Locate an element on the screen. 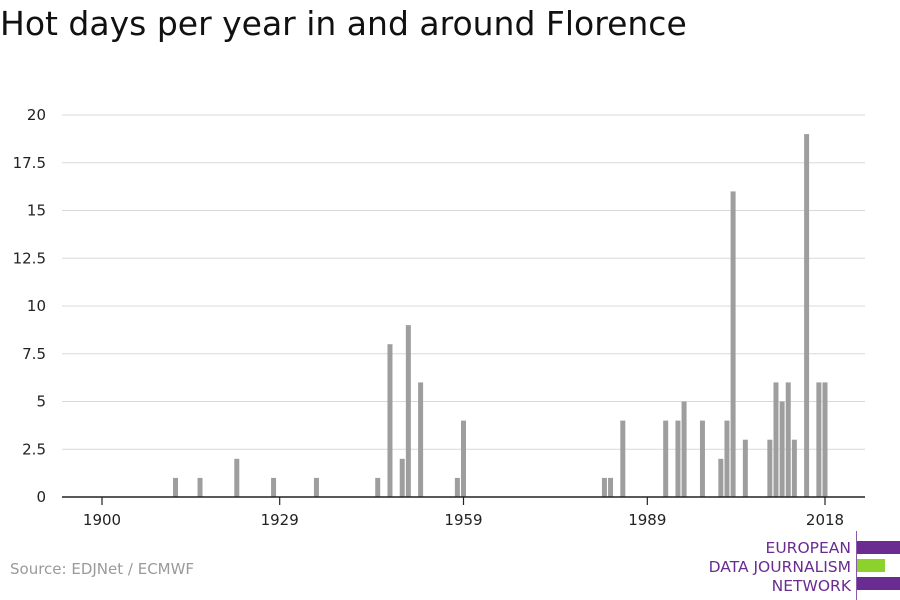  y-tick-label: 5 is located at coordinates (41, 402).